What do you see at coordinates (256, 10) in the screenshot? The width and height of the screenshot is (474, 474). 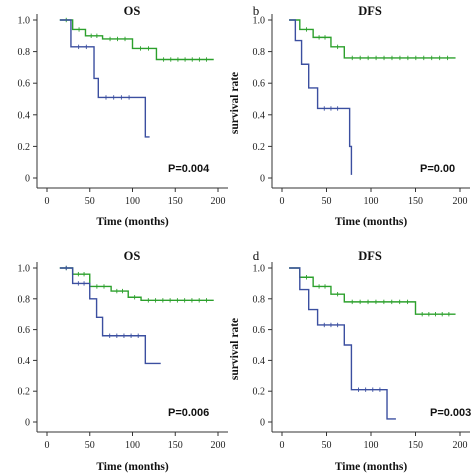 I see `panel-letter: b` at bounding box center [256, 10].